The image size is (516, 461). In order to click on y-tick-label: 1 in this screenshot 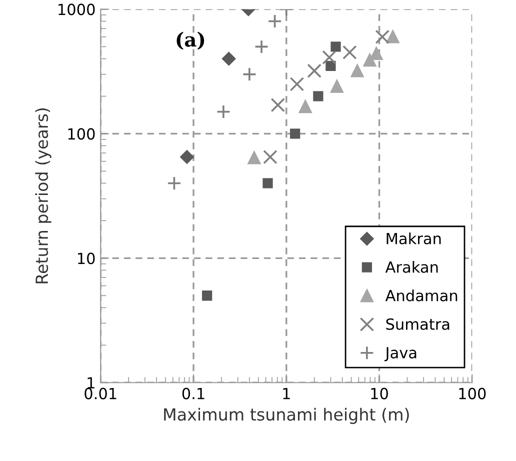, I will do `click(91, 382)`.